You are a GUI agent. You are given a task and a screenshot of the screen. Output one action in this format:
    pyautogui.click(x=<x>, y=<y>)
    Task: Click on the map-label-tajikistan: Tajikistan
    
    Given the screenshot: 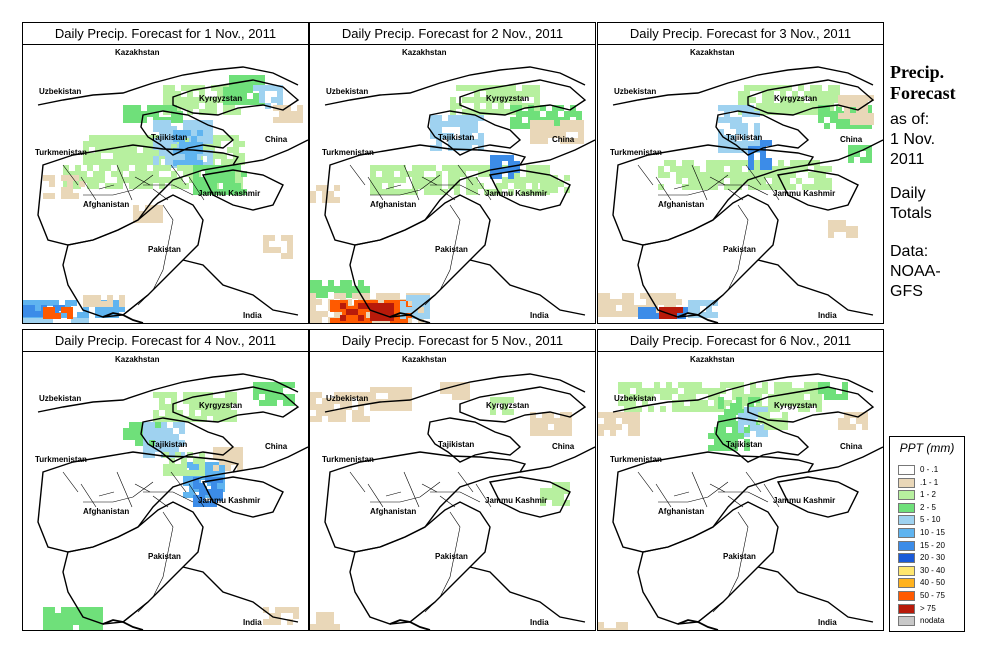 What is the action you would take?
    pyautogui.click(x=456, y=137)
    